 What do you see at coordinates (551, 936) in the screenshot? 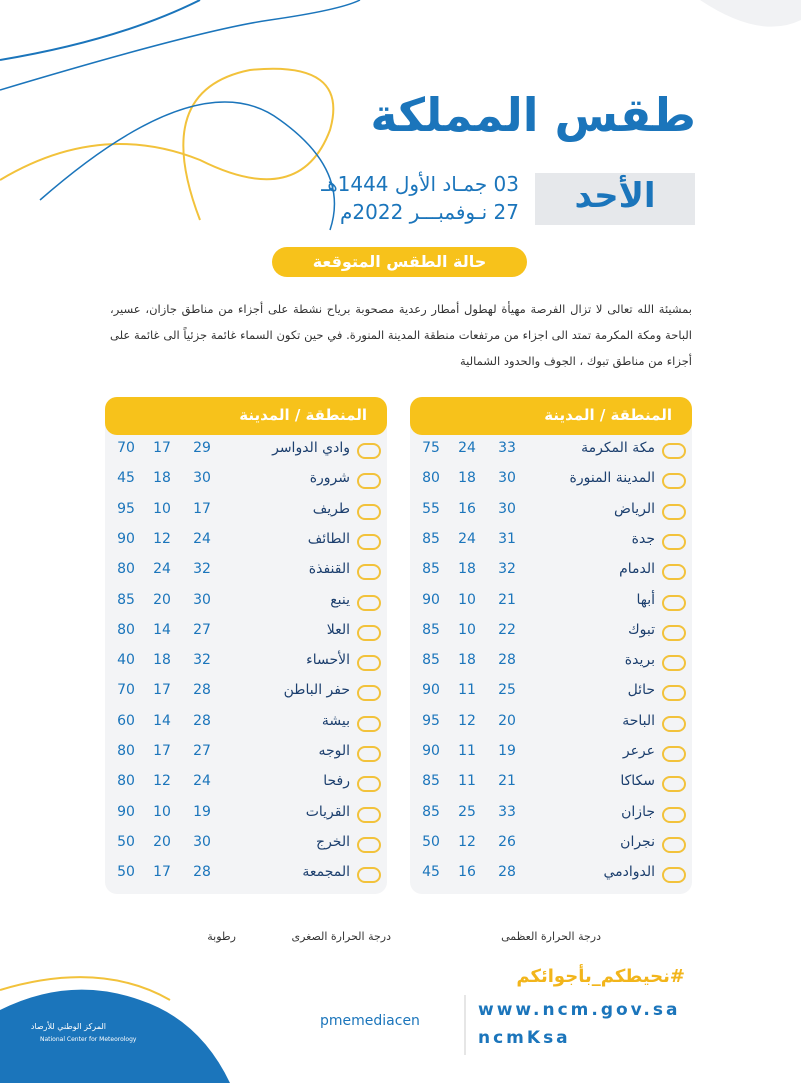
I see `legend-item: درجة الحرارة العظمى` at bounding box center [551, 936].